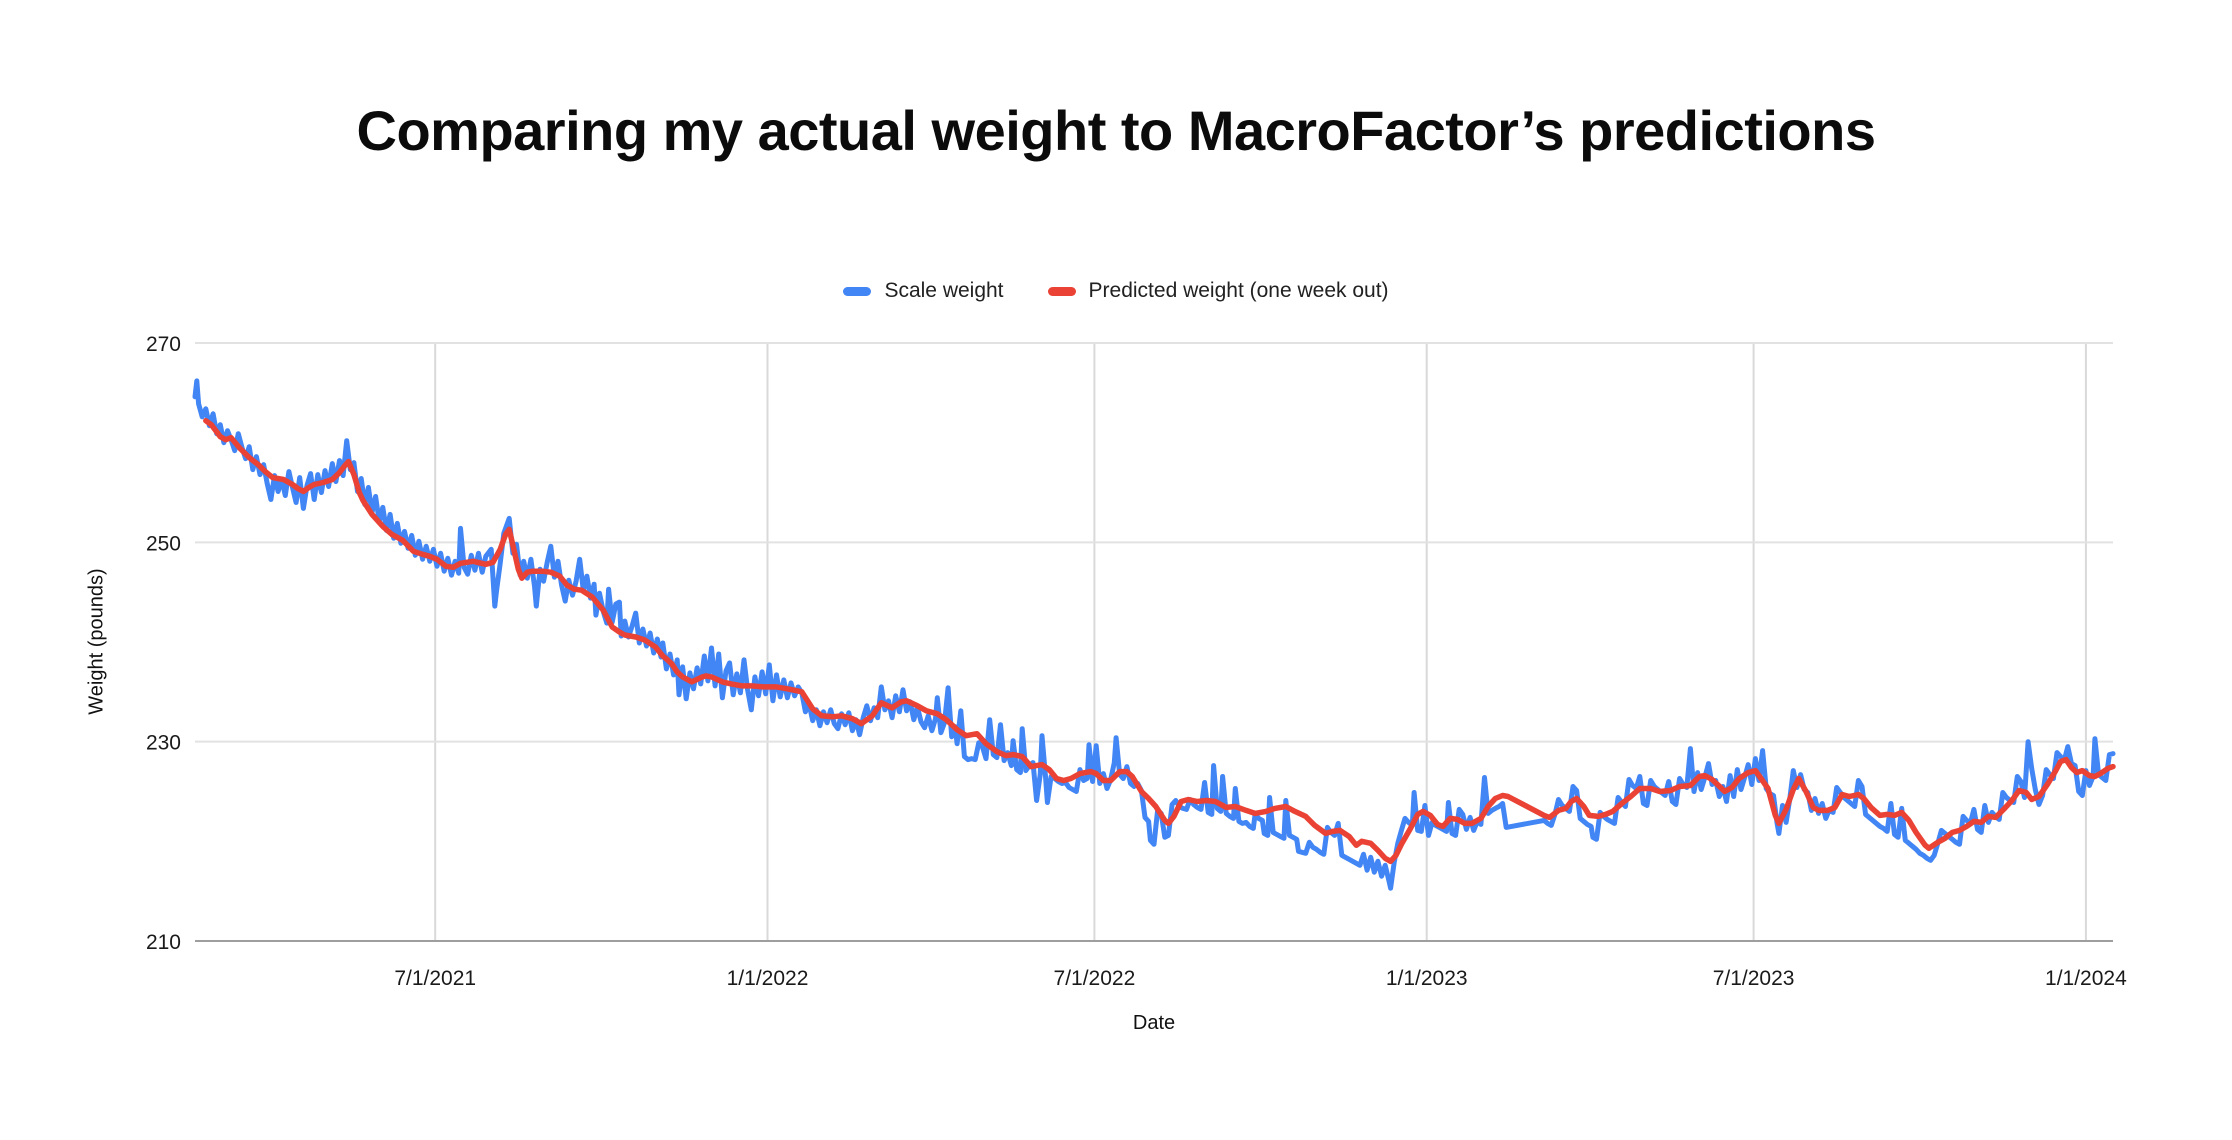 Image resolution: width=2232 pixels, height=1140 pixels. What do you see at coordinates (1754, 978) in the screenshot?
I see `x-tick-label: 7/1/2023` at bounding box center [1754, 978].